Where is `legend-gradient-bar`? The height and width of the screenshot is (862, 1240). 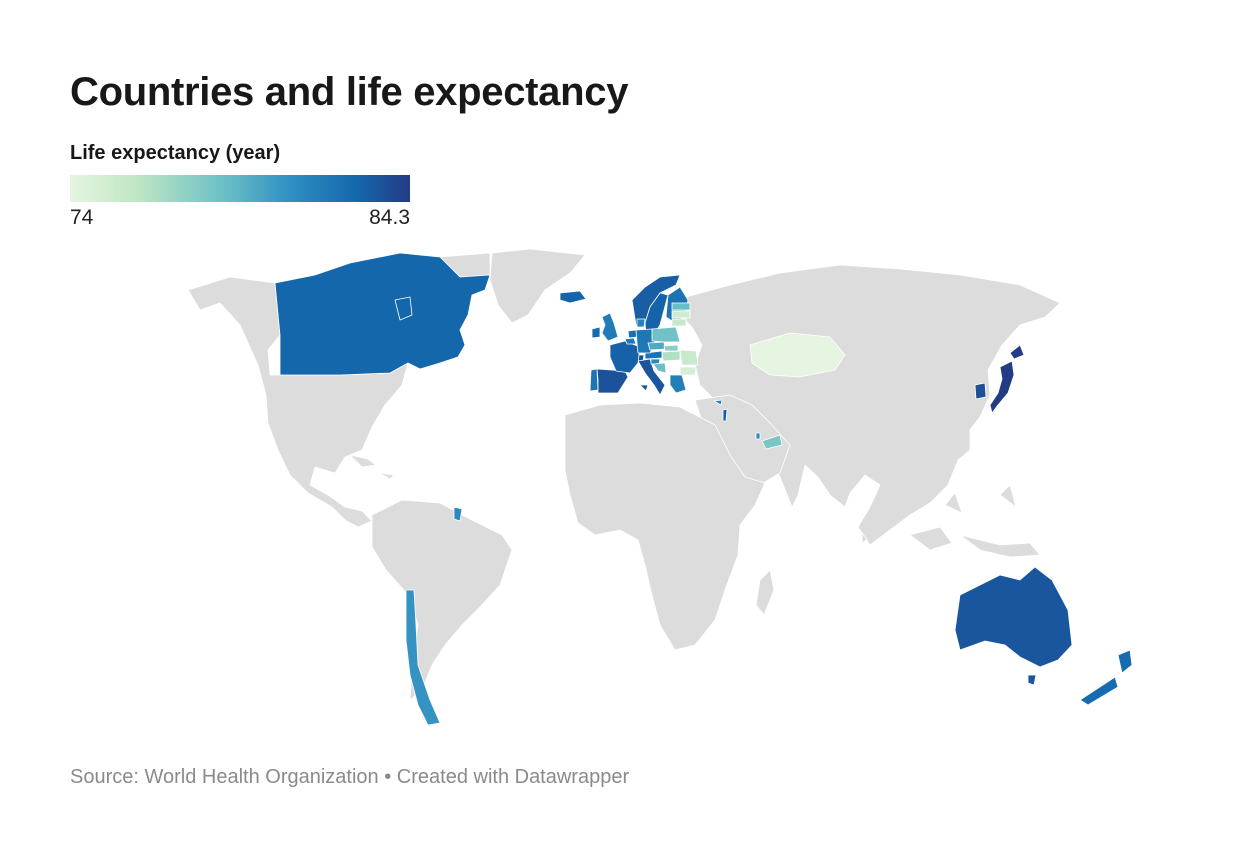
legend-gradient-bar is located at coordinates (240, 188).